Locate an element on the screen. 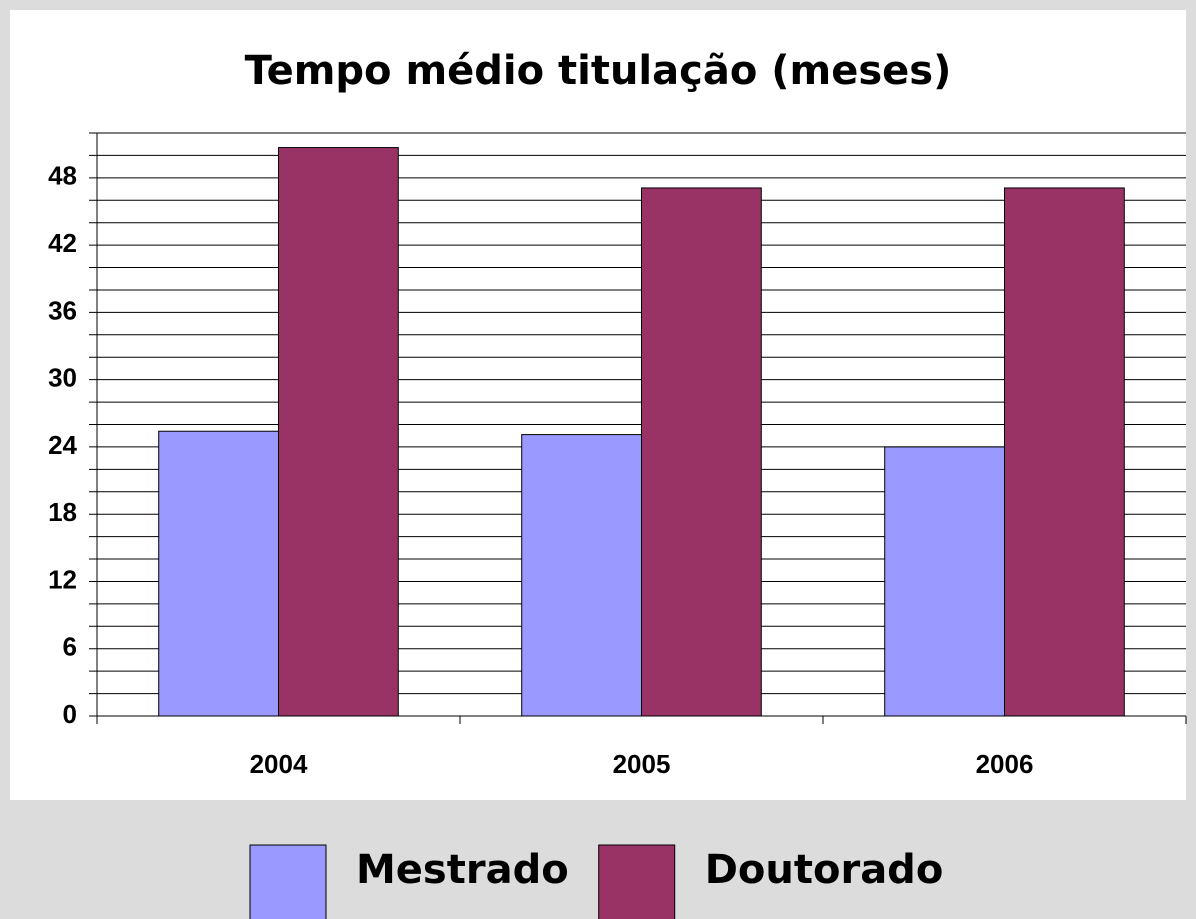 The image size is (1196, 919). y-tick-label: 36 is located at coordinates (62, 310).